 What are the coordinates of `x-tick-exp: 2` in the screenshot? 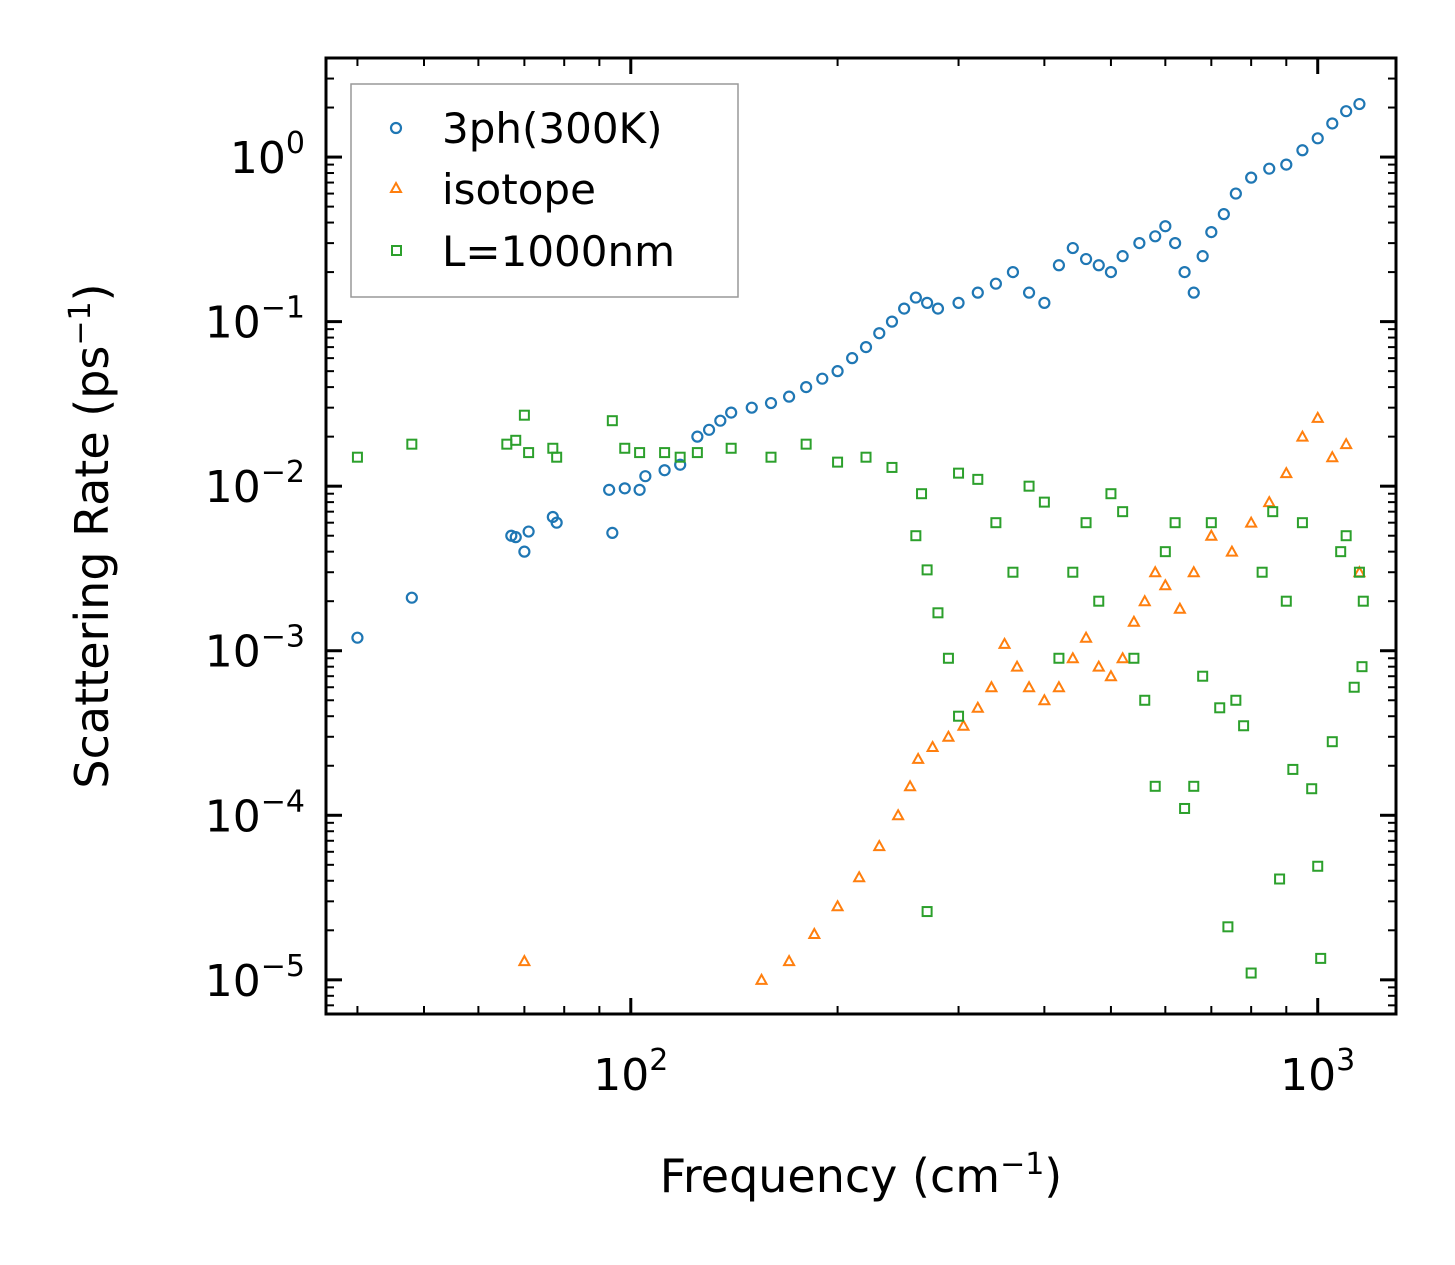 It's located at (658, 1060).